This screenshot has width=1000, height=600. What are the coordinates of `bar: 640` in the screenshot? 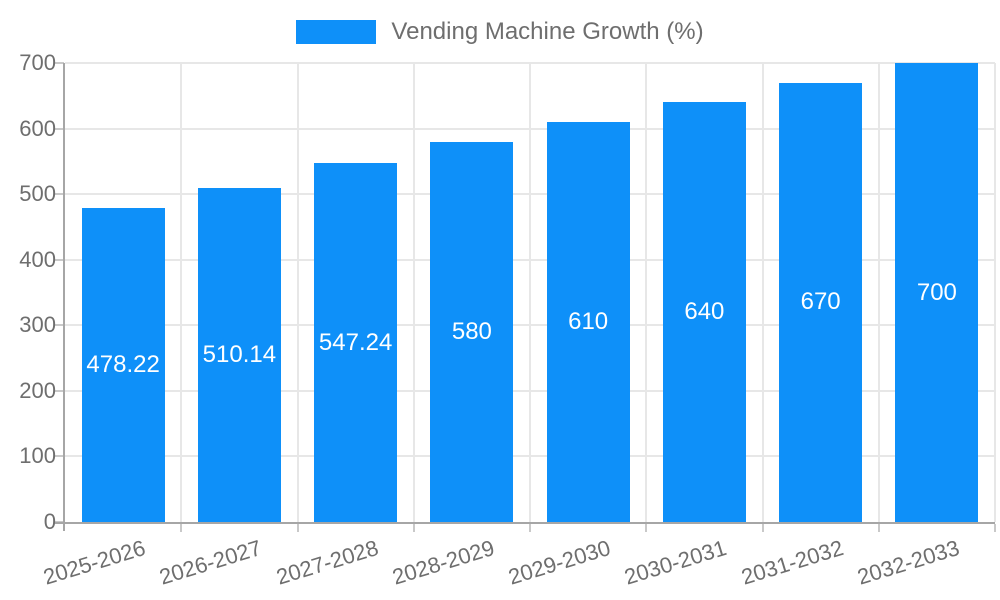 It's located at (704, 312).